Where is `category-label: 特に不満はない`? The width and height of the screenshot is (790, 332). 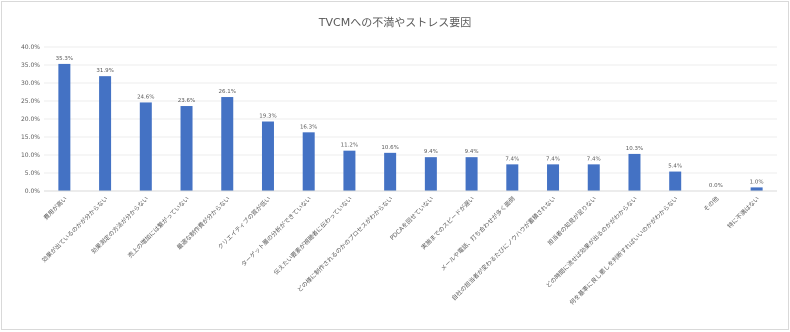
category-label: 特に不満はない is located at coordinates (743, 212).